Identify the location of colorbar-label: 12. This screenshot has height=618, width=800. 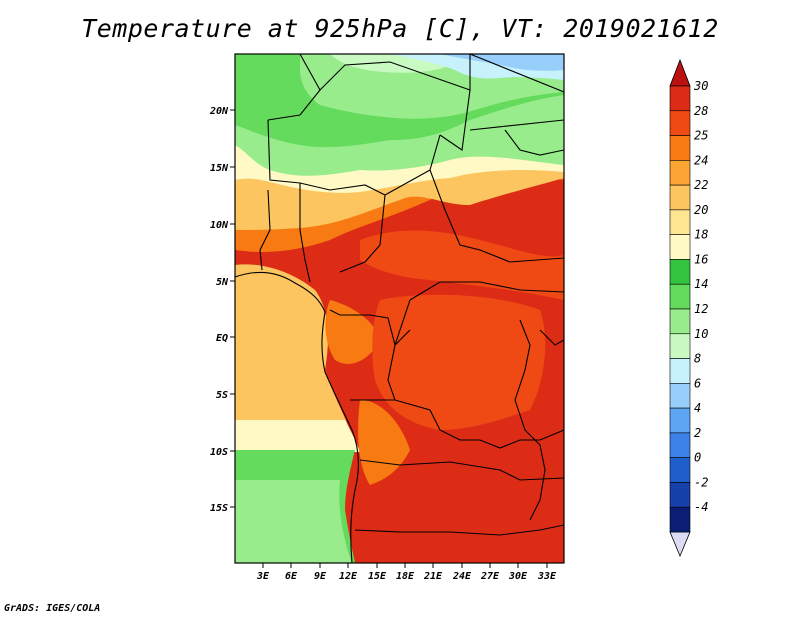
(701, 309).